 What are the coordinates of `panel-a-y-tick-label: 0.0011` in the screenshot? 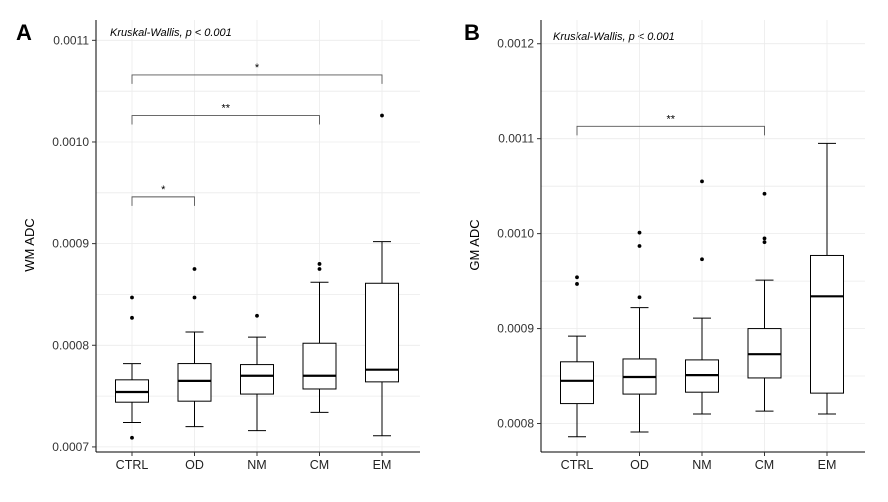 It's located at (71, 40).